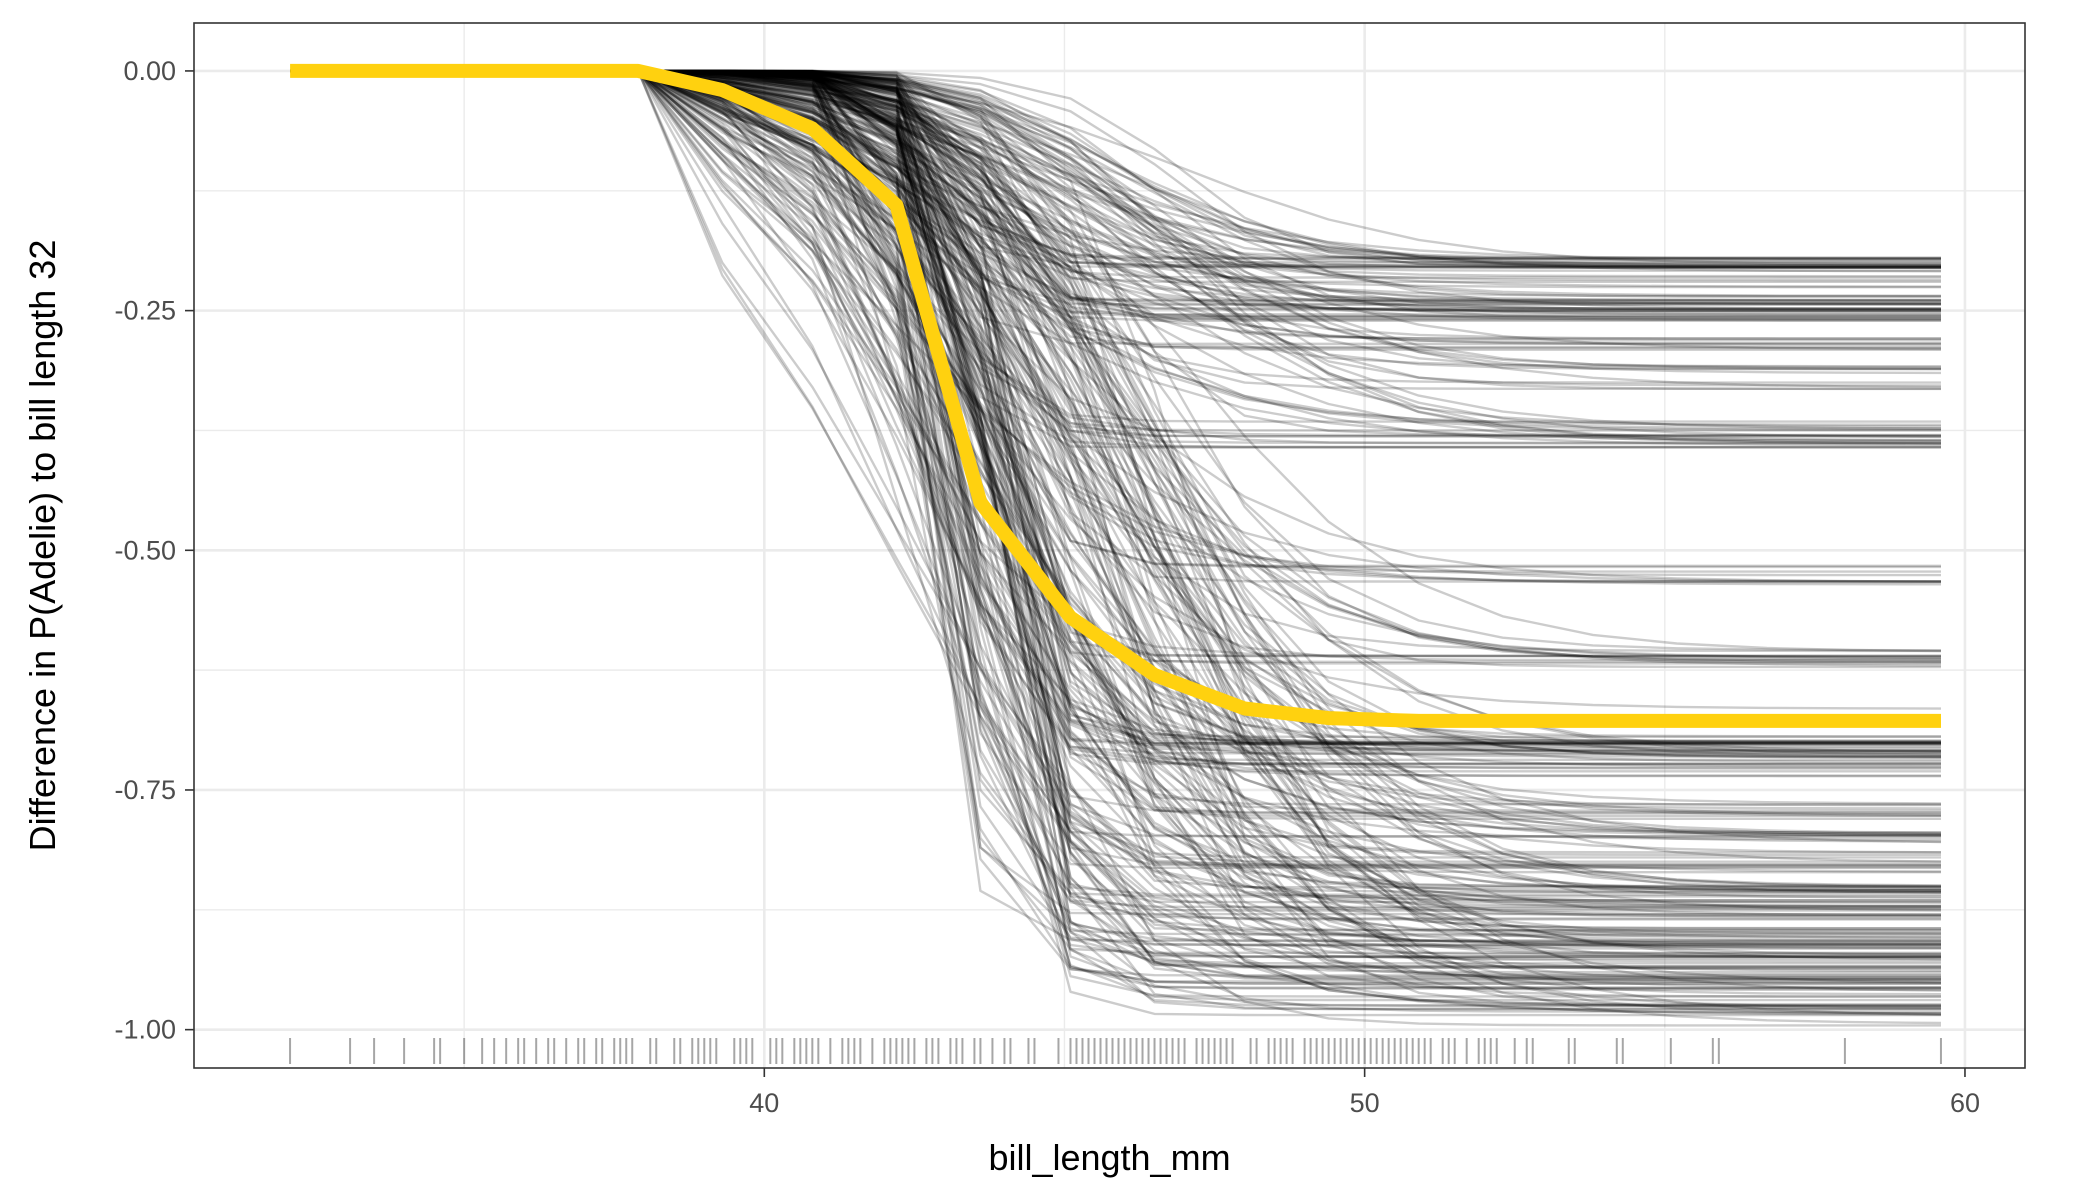 The image size is (2100, 1200). Describe the element at coordinates (1109, 1157) in the screenshot. I see `x-axis-title: bill_length_mm` at that location.